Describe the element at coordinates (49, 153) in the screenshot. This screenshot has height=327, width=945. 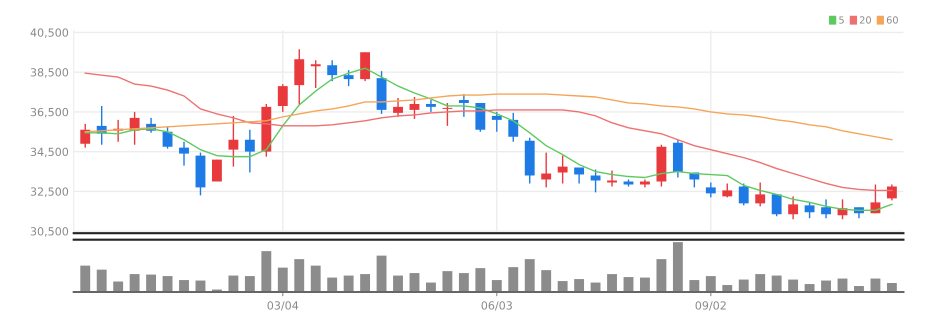
I see `y-tick-label: 34,500` at that location.